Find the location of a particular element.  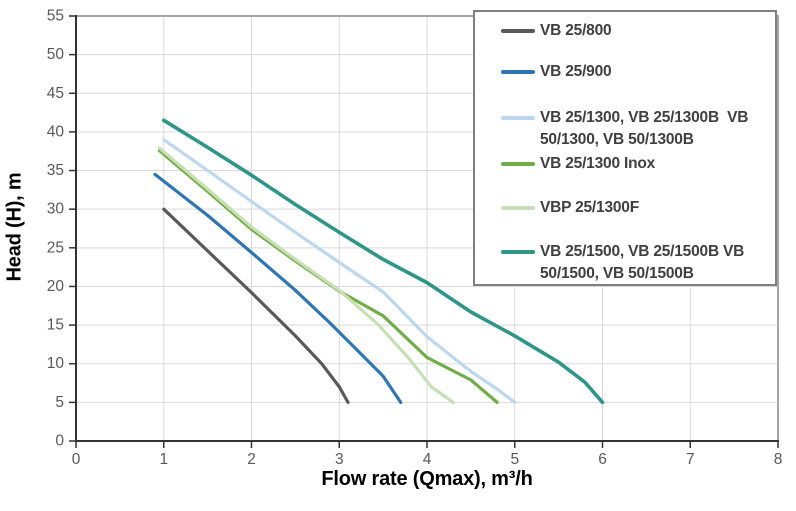

y-tick-label: 0 is located at coordinates (59, 441).